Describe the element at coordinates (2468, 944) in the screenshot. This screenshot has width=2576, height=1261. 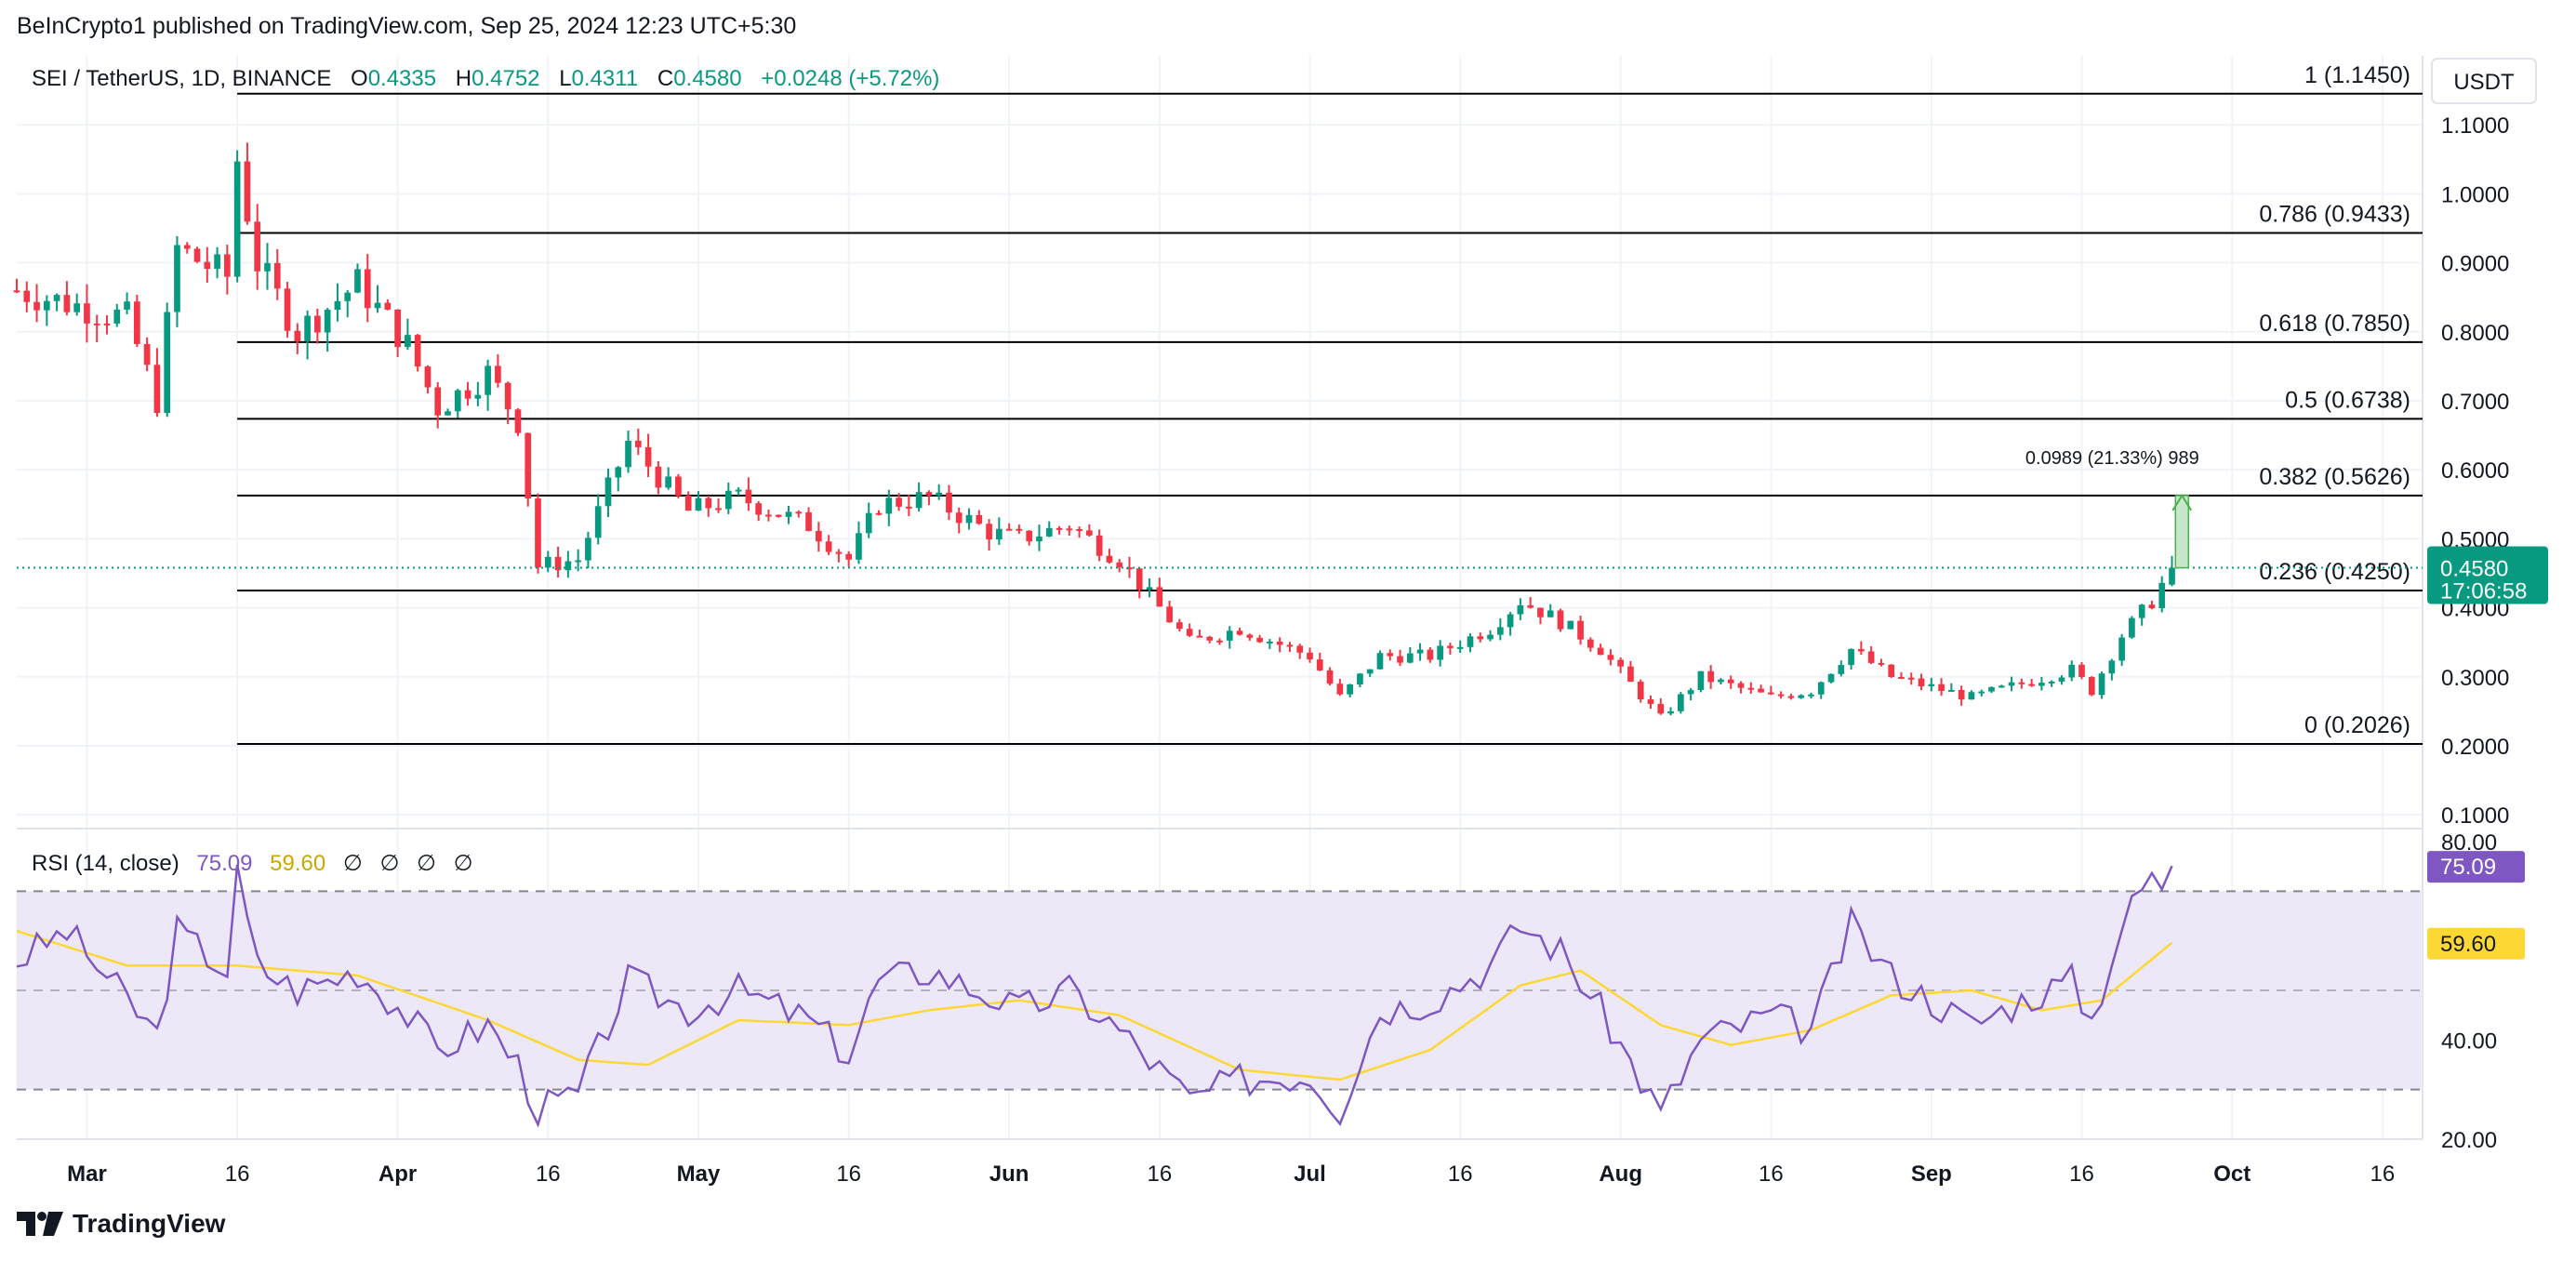
I see `rsi-ma-value-tag-label: 59.60` at that location.